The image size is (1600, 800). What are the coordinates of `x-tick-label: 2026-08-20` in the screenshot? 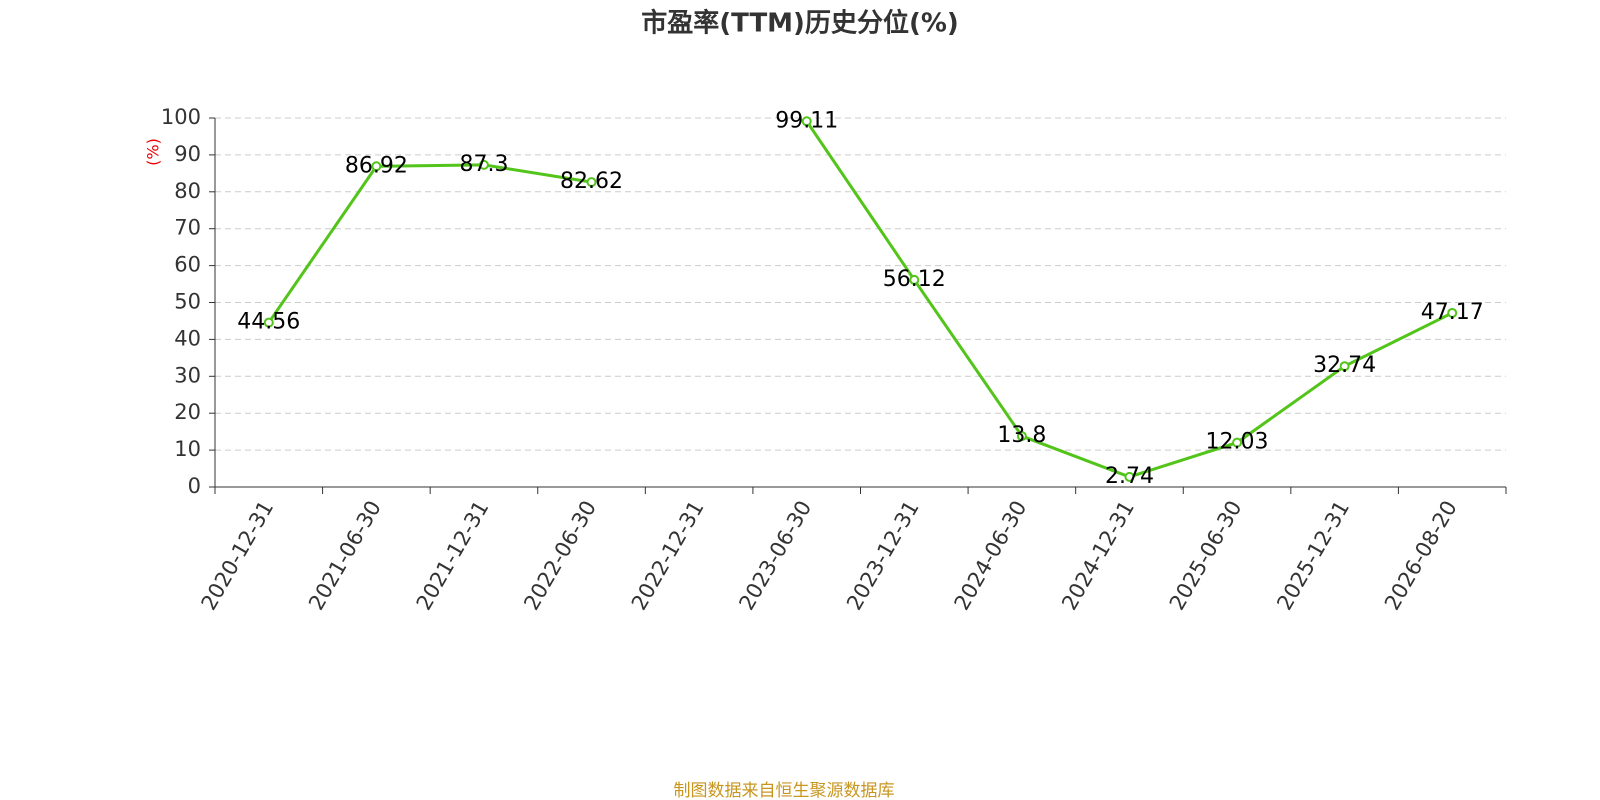 It's located at (1421, 556).